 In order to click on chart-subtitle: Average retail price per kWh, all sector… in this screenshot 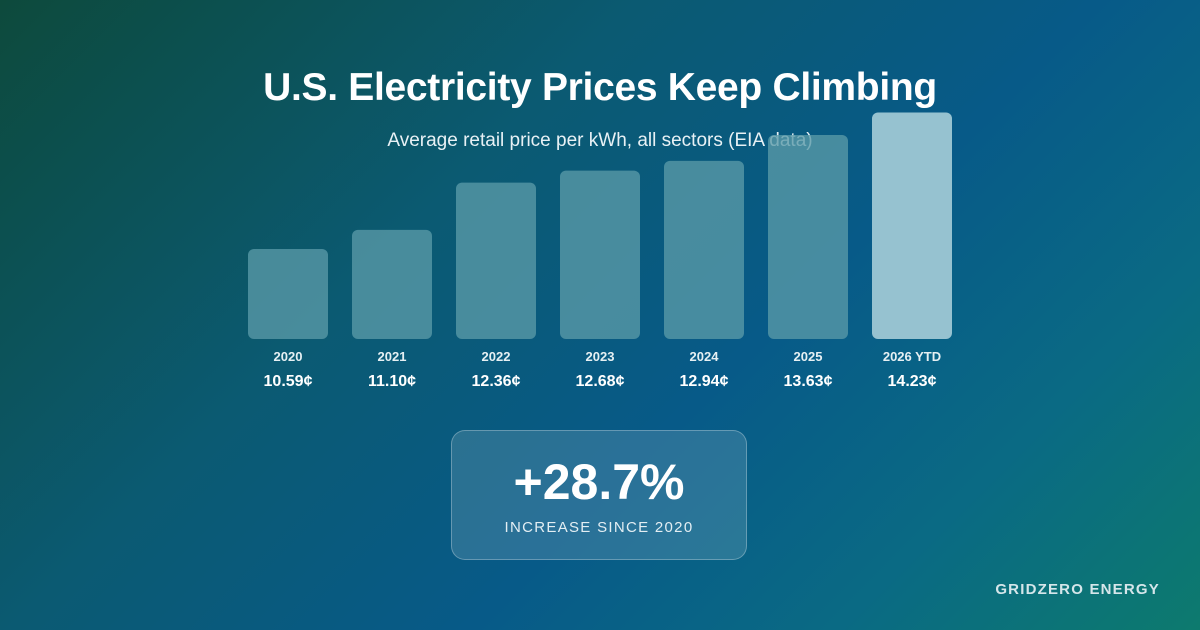, I will do `click(600, 140)`.